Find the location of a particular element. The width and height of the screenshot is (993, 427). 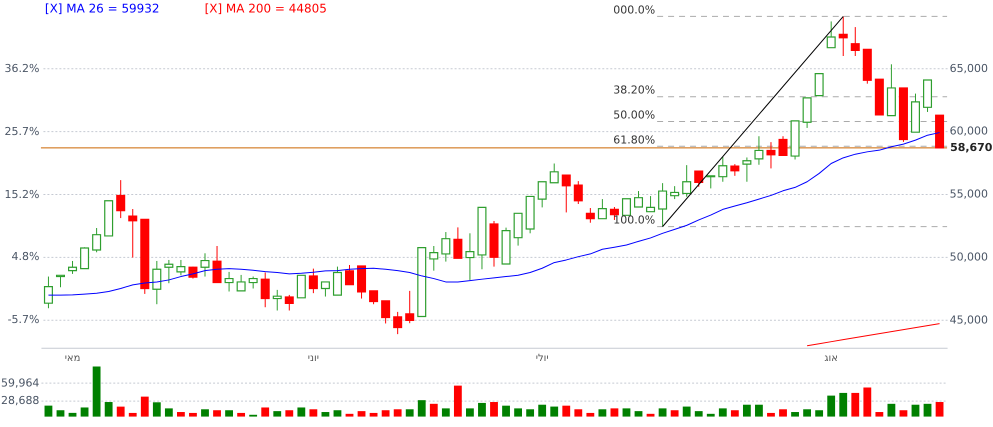

y2-tick-label: 25.7% is located at coordinates (22, 131).